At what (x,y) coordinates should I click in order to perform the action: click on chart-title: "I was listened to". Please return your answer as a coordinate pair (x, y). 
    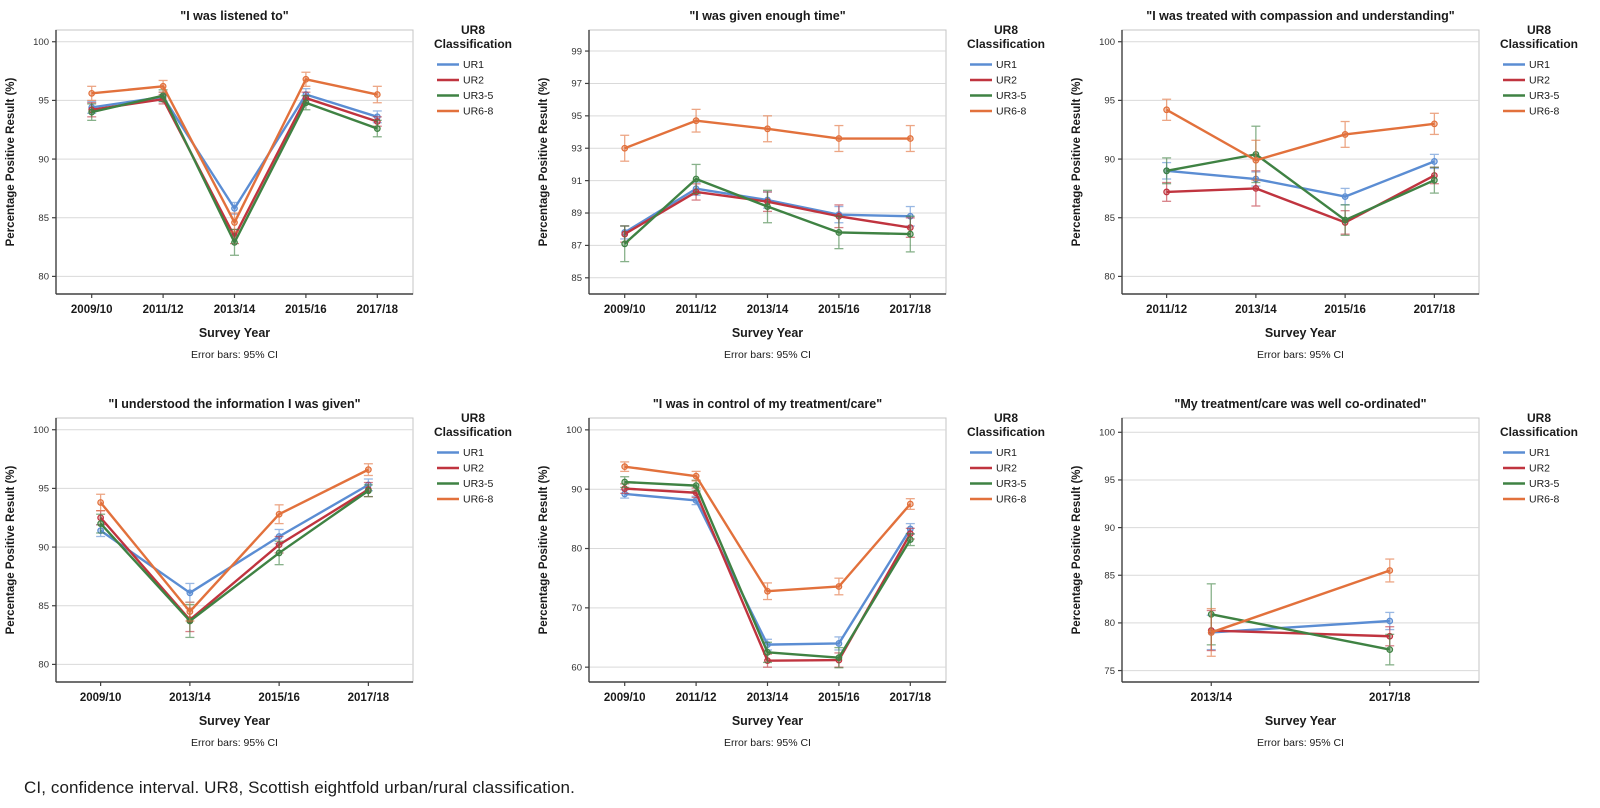
    Looking at the image, I should click on (234, 16).